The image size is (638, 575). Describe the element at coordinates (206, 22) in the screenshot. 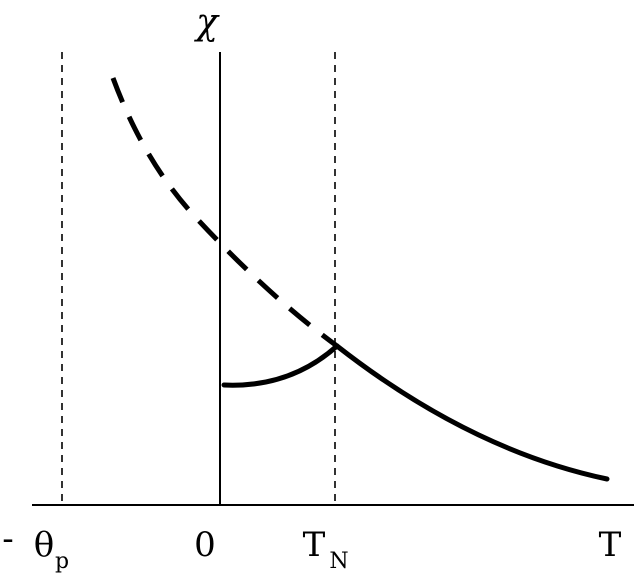

I see `chi-label: χ` at that location.